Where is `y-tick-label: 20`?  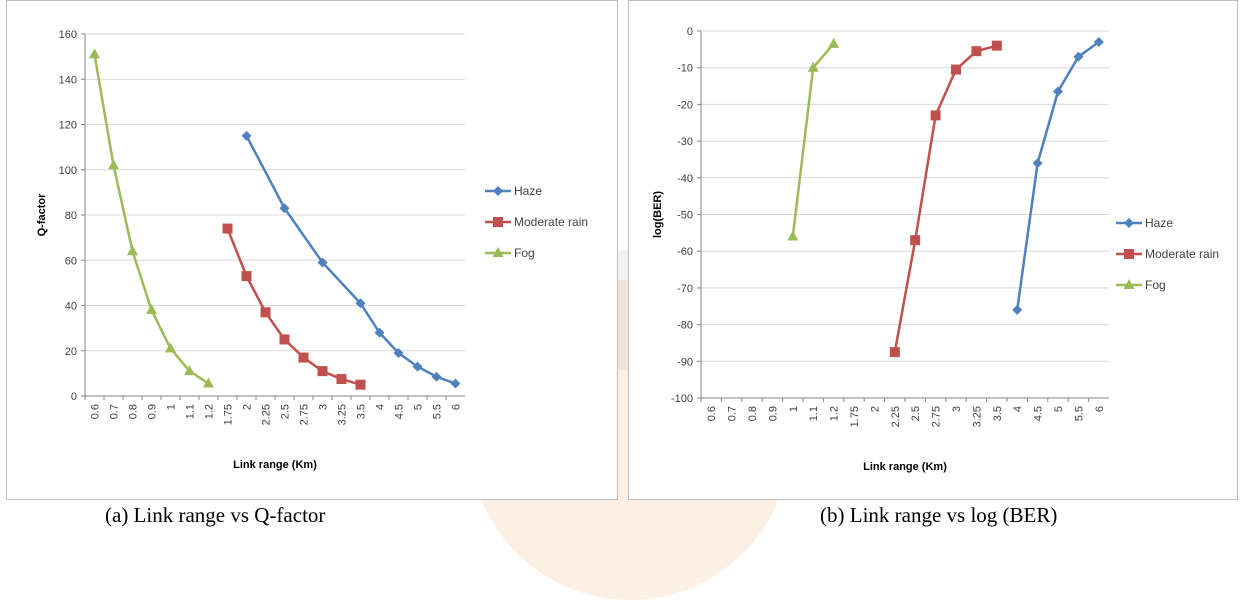
y-tick-label: 20 is located at coordinates (71, 352).